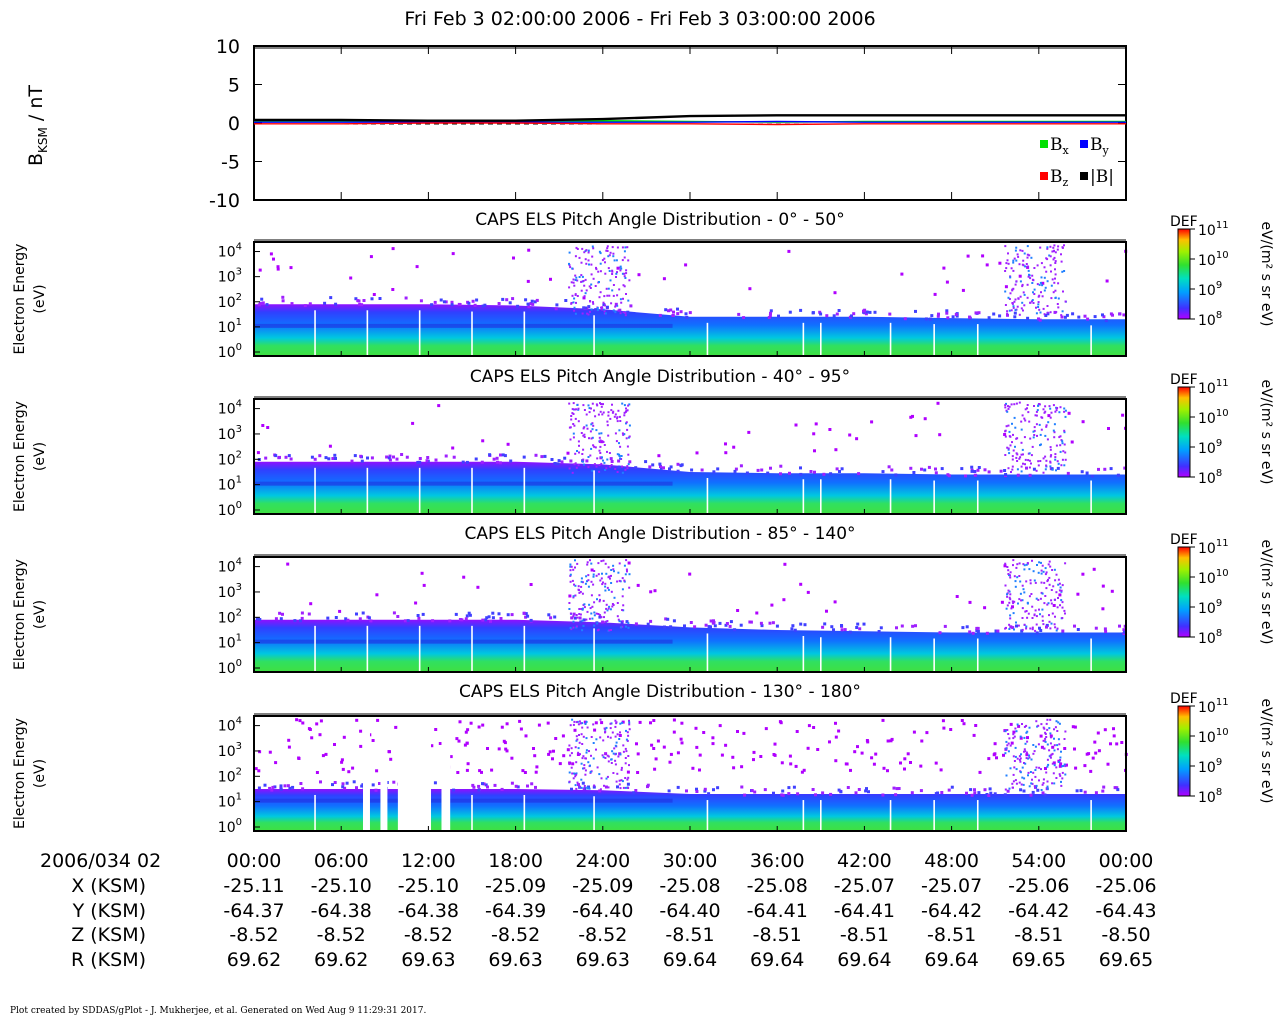 This screenshot has width=1280, height=1024. I want to click on time-tick-label: 12:00, so click(428, 861).